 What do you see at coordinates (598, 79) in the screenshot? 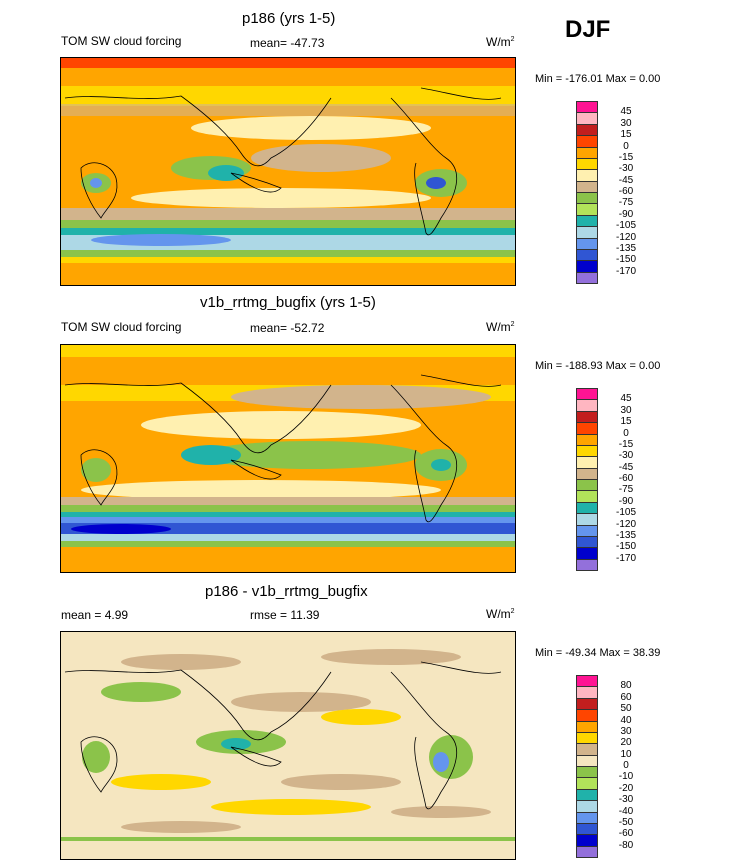
I see `panel1-minmax: Min = -176.01 Max = 0.00` at bounding box center [598, 79].